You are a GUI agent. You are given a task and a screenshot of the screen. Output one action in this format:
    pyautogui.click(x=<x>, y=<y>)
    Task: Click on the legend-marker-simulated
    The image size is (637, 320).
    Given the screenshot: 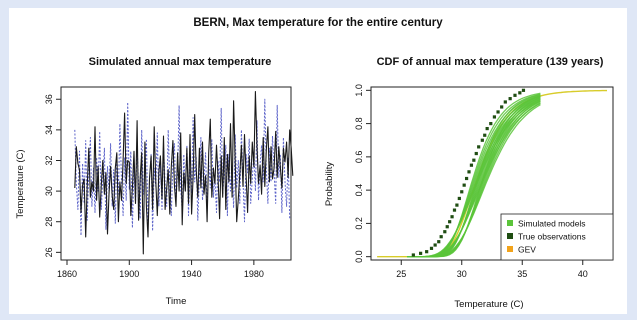 What is the action you would take?
    pyautogui.click(x=510, y=223)
    